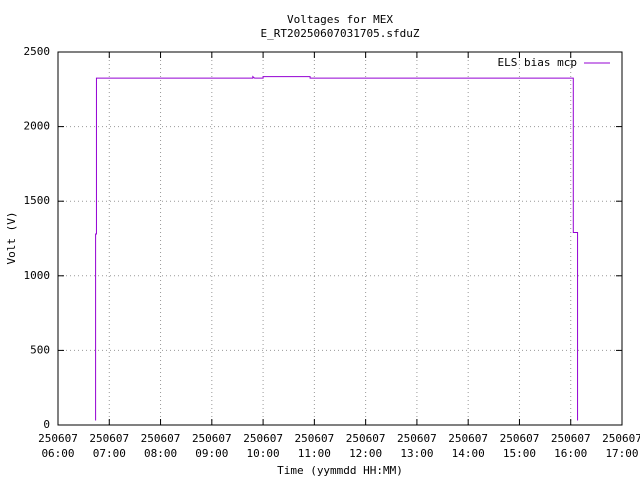 This screenshot has height=480, width=640. Describe the element at coordinates (621, 446) in the screenshot. I see `x-tick-label: 250607 17:00` at that location.